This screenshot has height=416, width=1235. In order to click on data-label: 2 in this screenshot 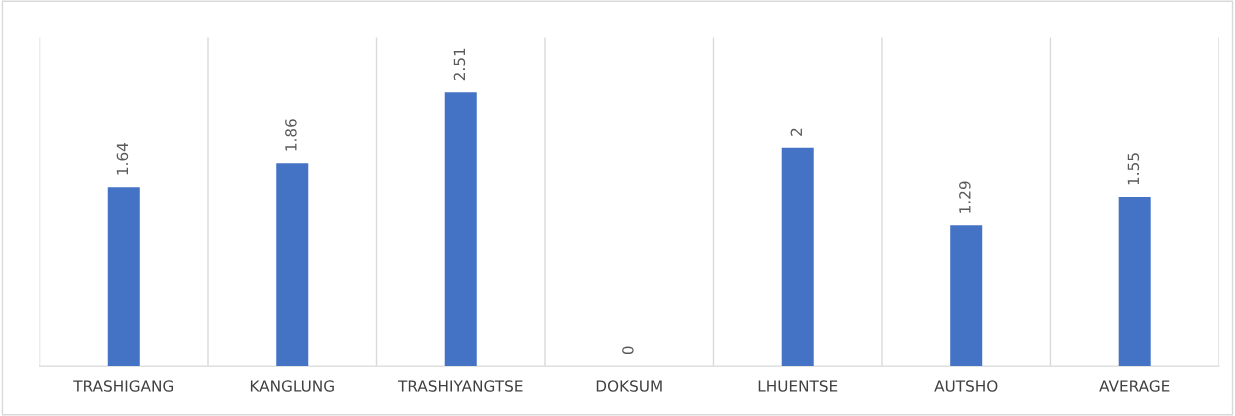, I will do `click(796, 132)`.